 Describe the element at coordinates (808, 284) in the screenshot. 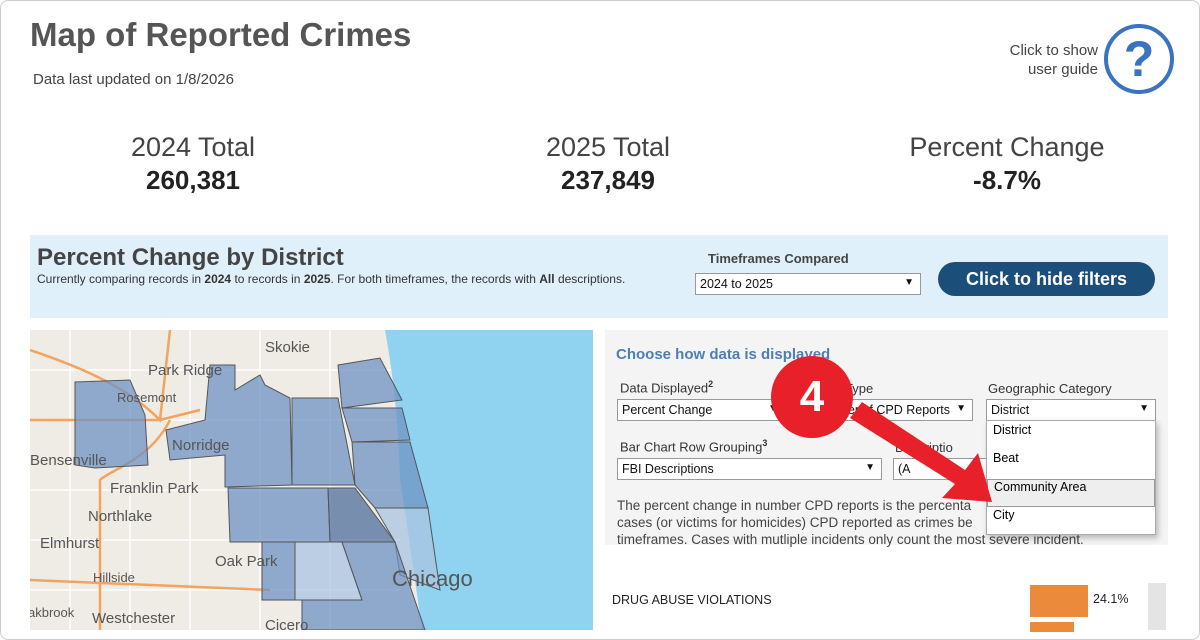

I see `timeframes-select: 2024 to 2025 ▼` at that location.